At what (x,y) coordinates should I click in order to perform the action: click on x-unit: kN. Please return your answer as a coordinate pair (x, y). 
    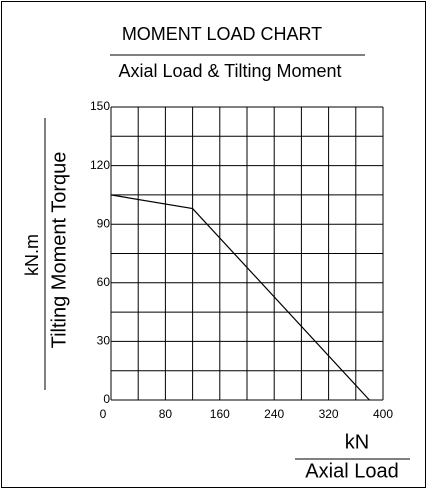
    Looking at the image, I should click on (357, 442).